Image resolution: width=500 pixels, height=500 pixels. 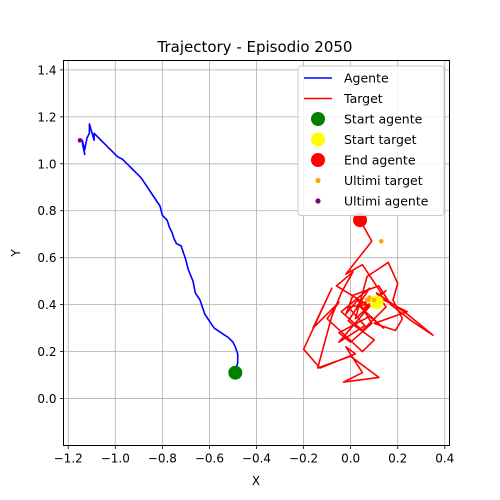 I want to click on y-tick-label: 0.8, so click(x=46, y=211).